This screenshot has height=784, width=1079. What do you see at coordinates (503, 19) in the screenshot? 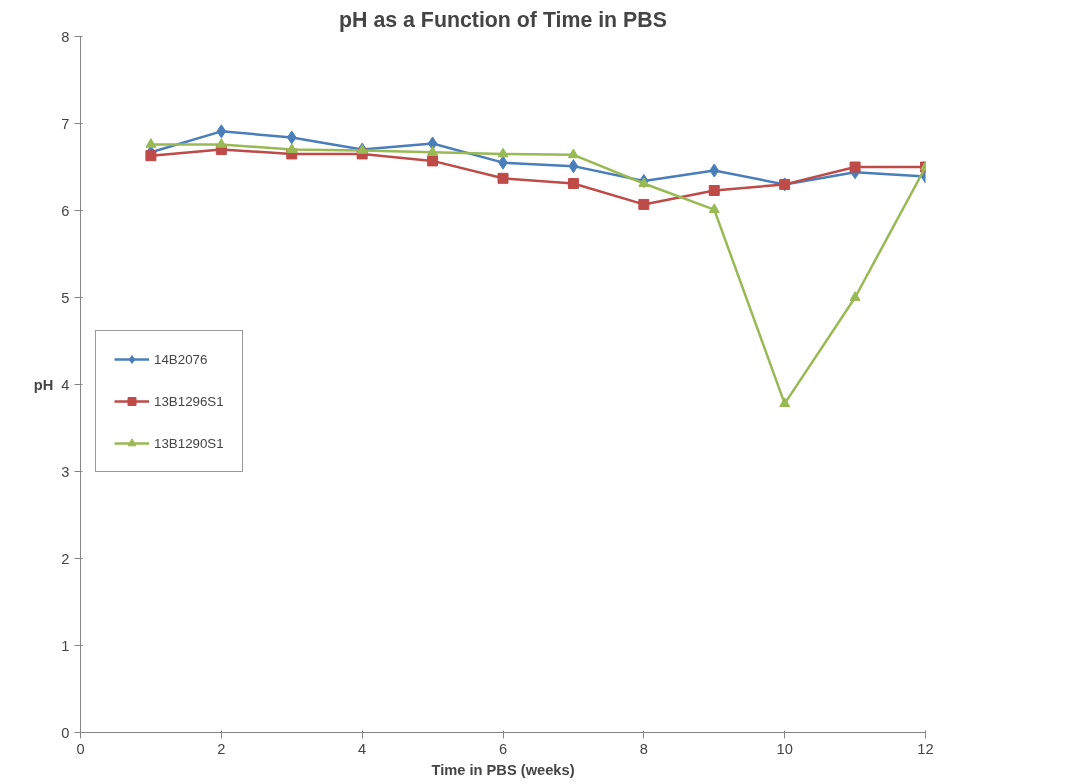
I see `chart-title: pH as a Function of Time in PBS` at bounding box center [503, 19].